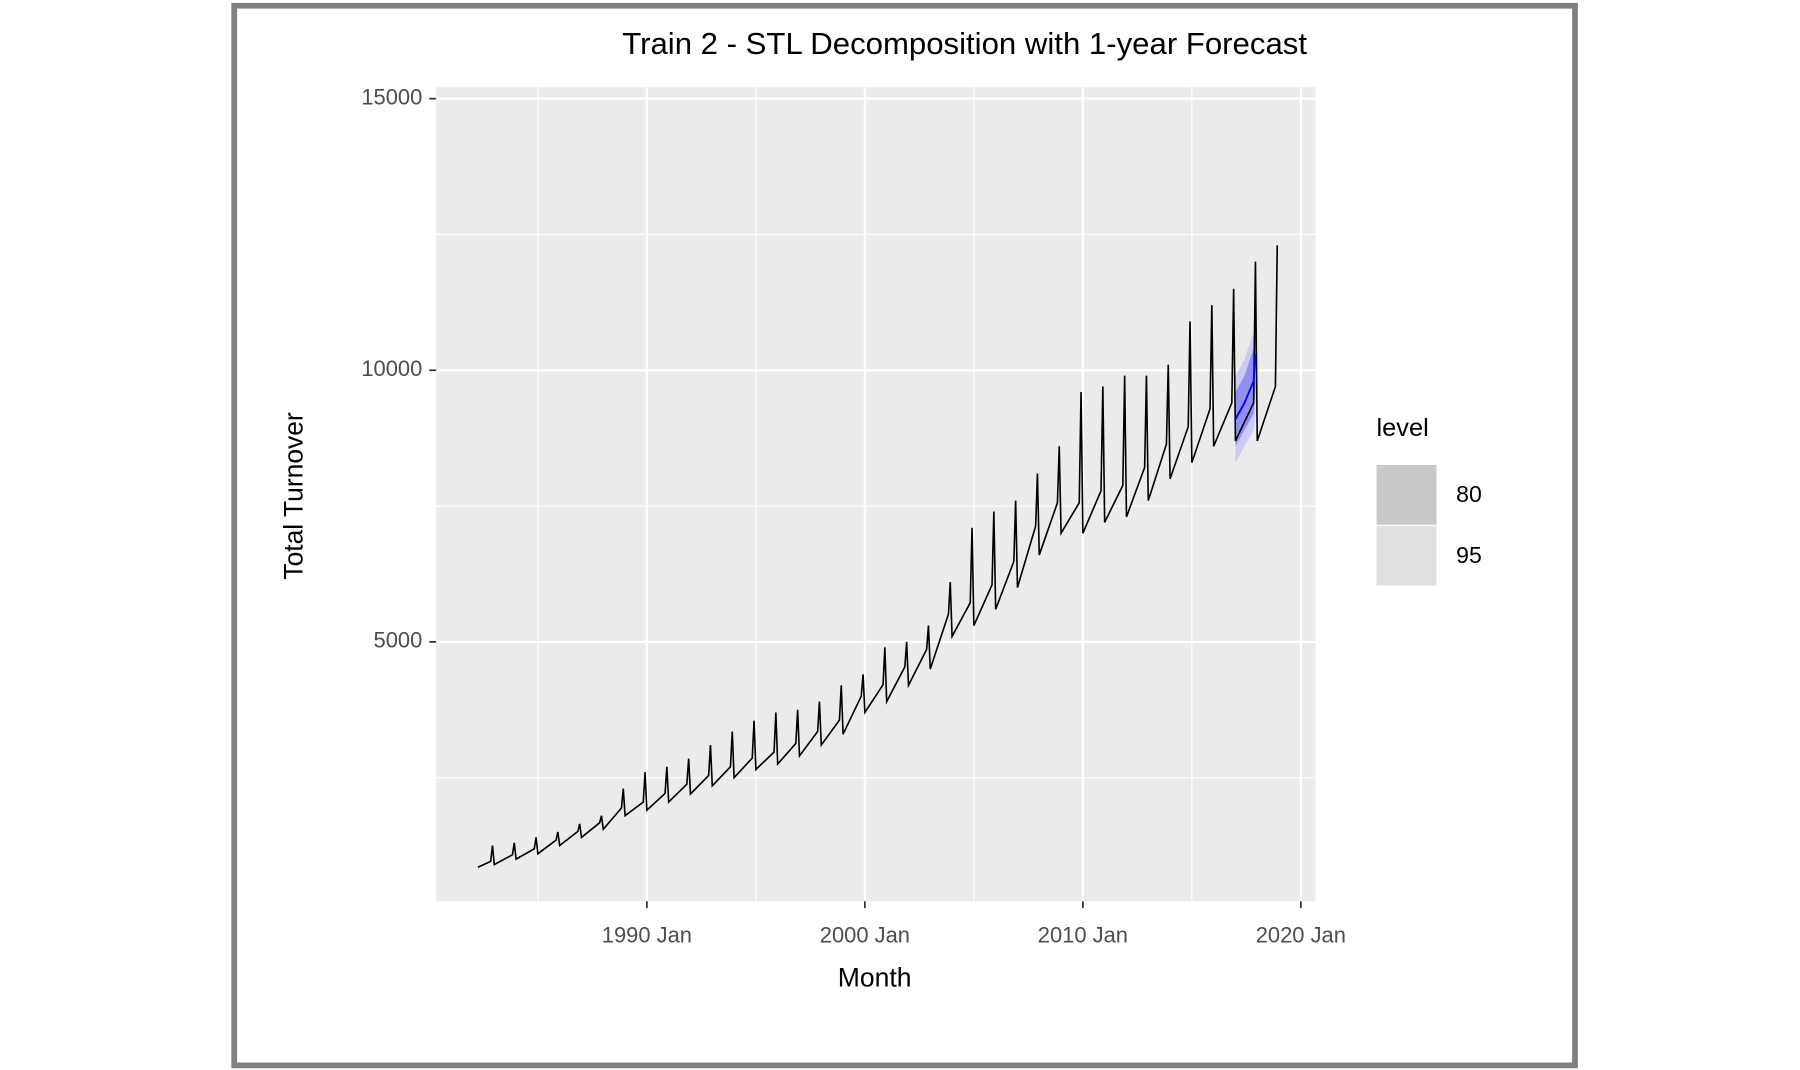  Describe the element at coordinates (398, 640) in the screenshot. I see `y-tick-label: 5000` at that location.